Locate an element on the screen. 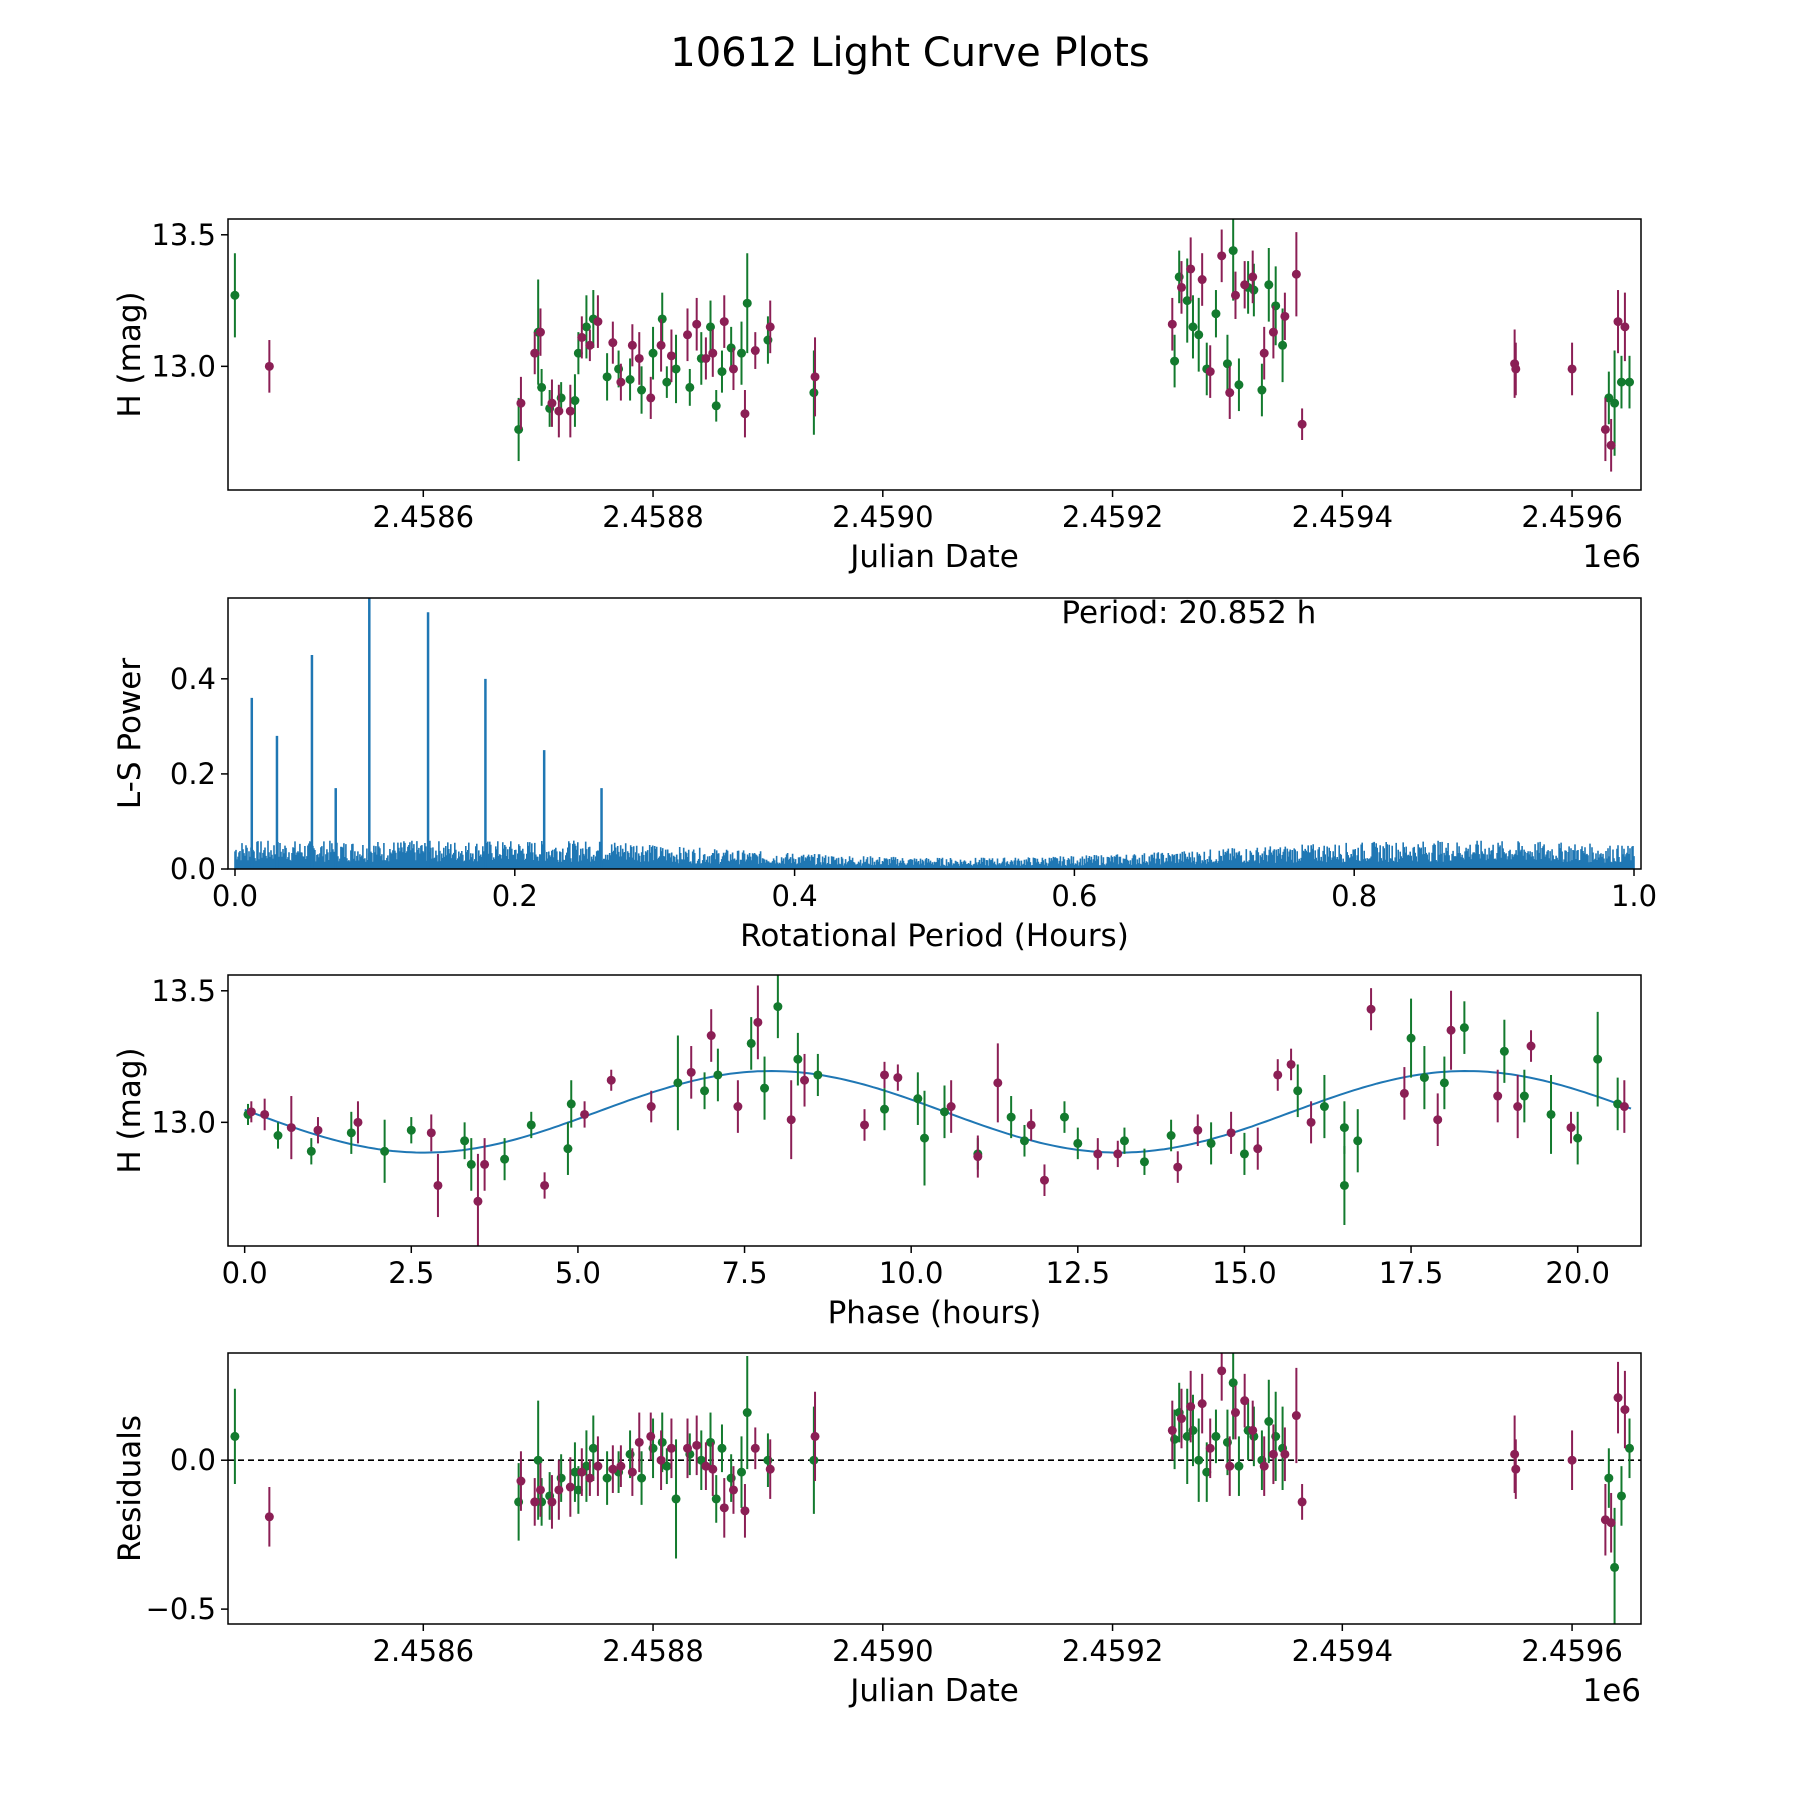  phased-ylabel: H (mag) is located at coordinates (130, 1110).